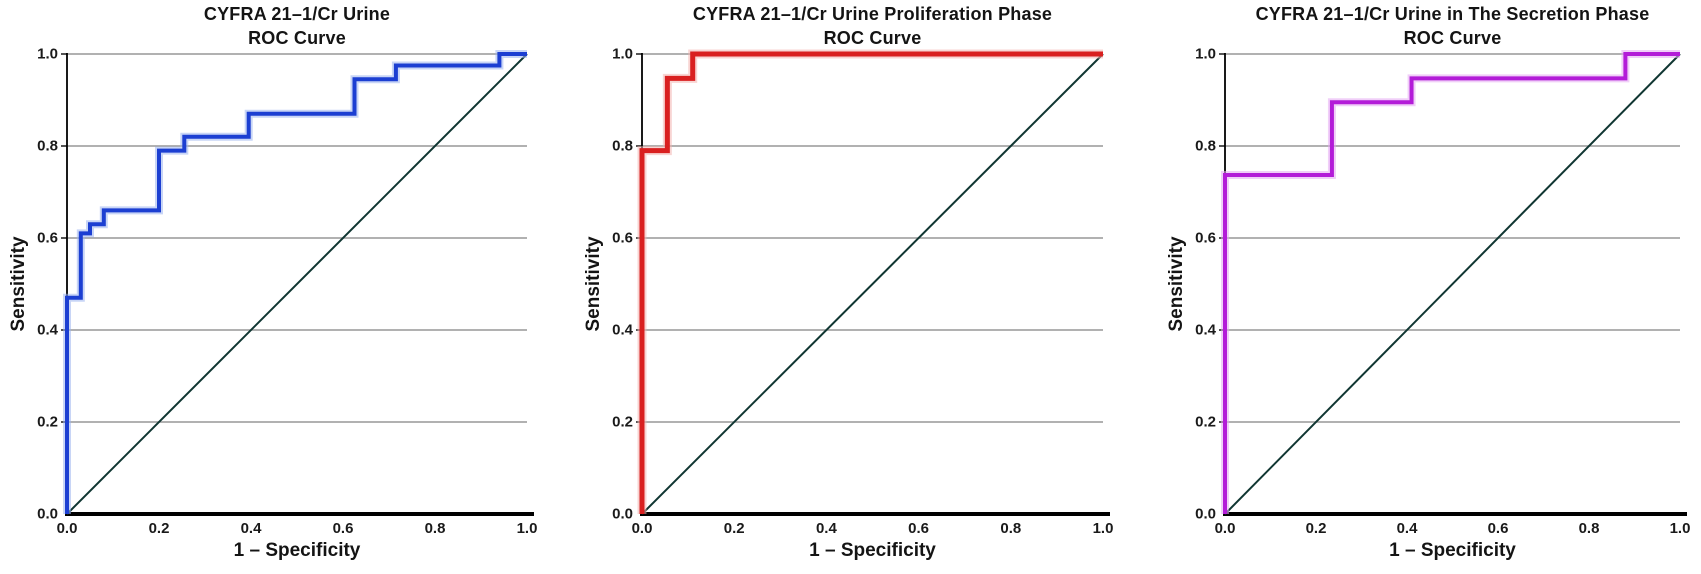 The height and width of the screenshot is (574, 1701). I want to click on chart-title: CYFRA 21–1/Cr Urine, so click(297, 14).